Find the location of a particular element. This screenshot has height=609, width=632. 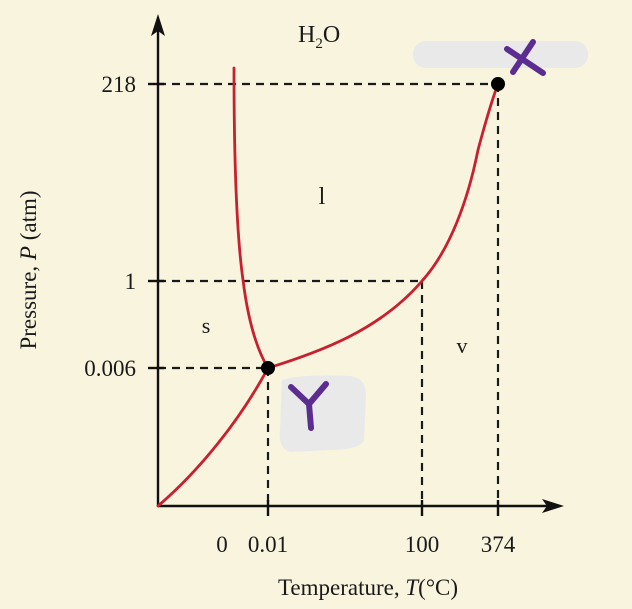

triple-point is located at coordinates (268, 368).